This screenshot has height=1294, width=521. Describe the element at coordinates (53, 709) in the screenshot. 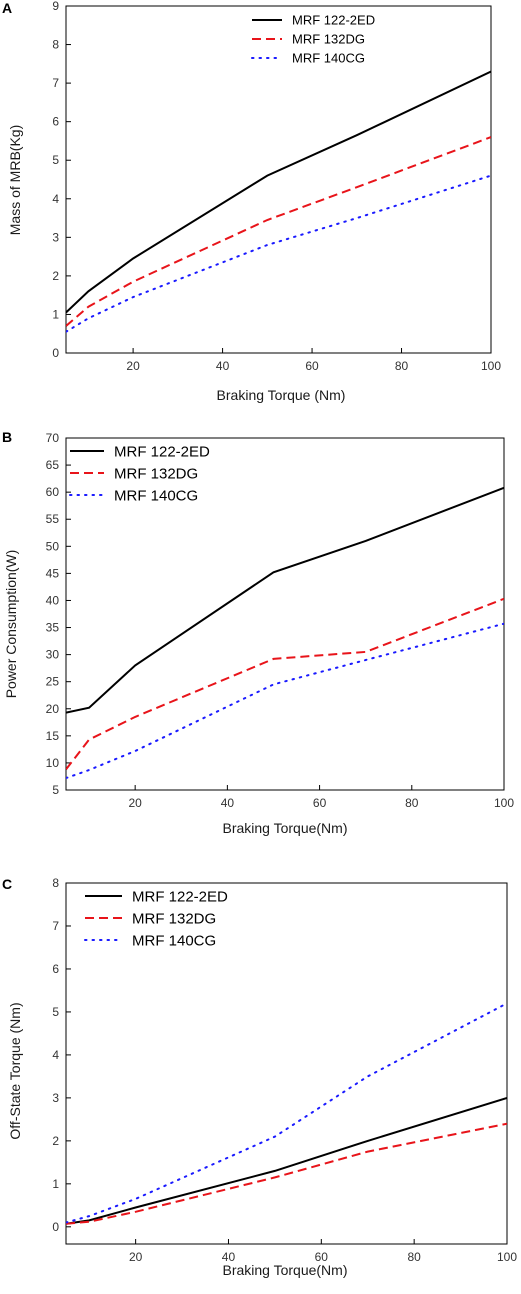

I see `y-tick-label: 20` at that location.